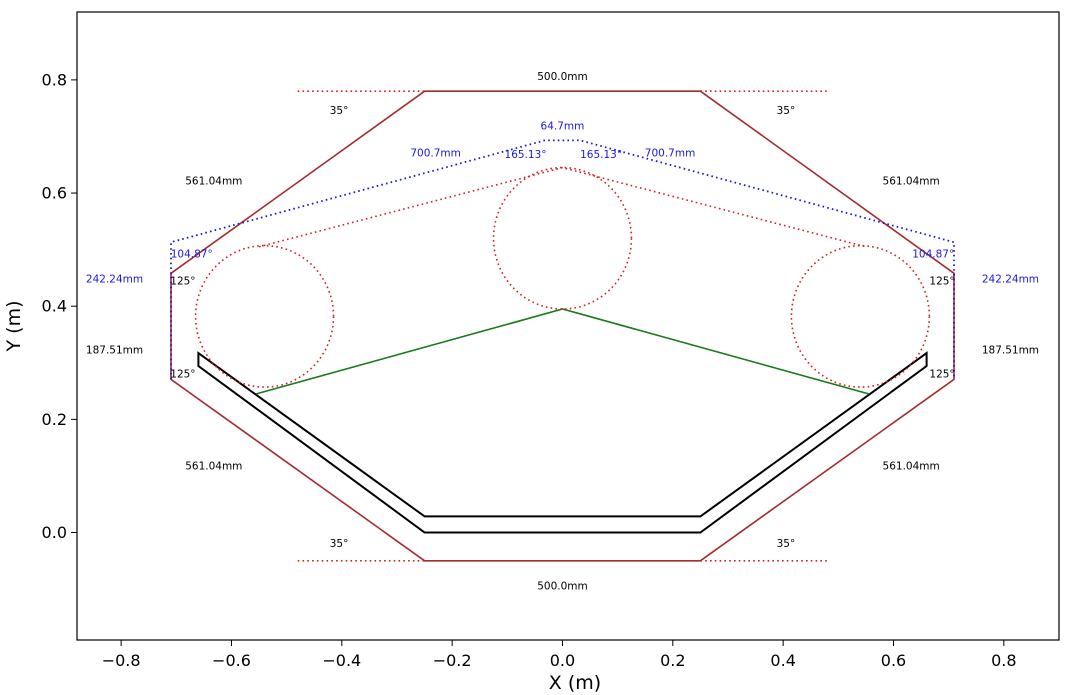 The height and width of the screenshot is (695, 1065). What do you see at coordinates (562, 586) in the screenshot?
I see `annotation-1: 500.0mm` at bounding box center [562, 586].